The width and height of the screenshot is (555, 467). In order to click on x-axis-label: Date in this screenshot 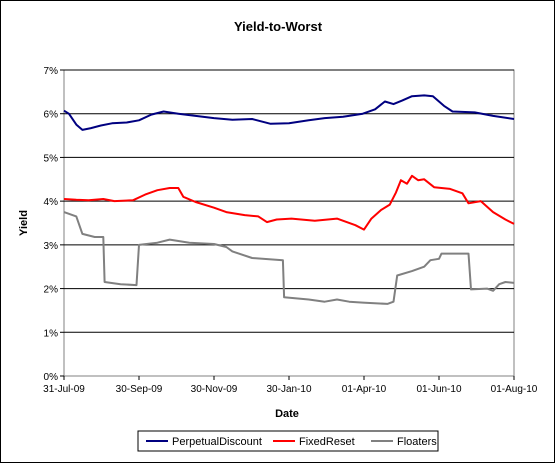, I will do `click(287, 414)`.